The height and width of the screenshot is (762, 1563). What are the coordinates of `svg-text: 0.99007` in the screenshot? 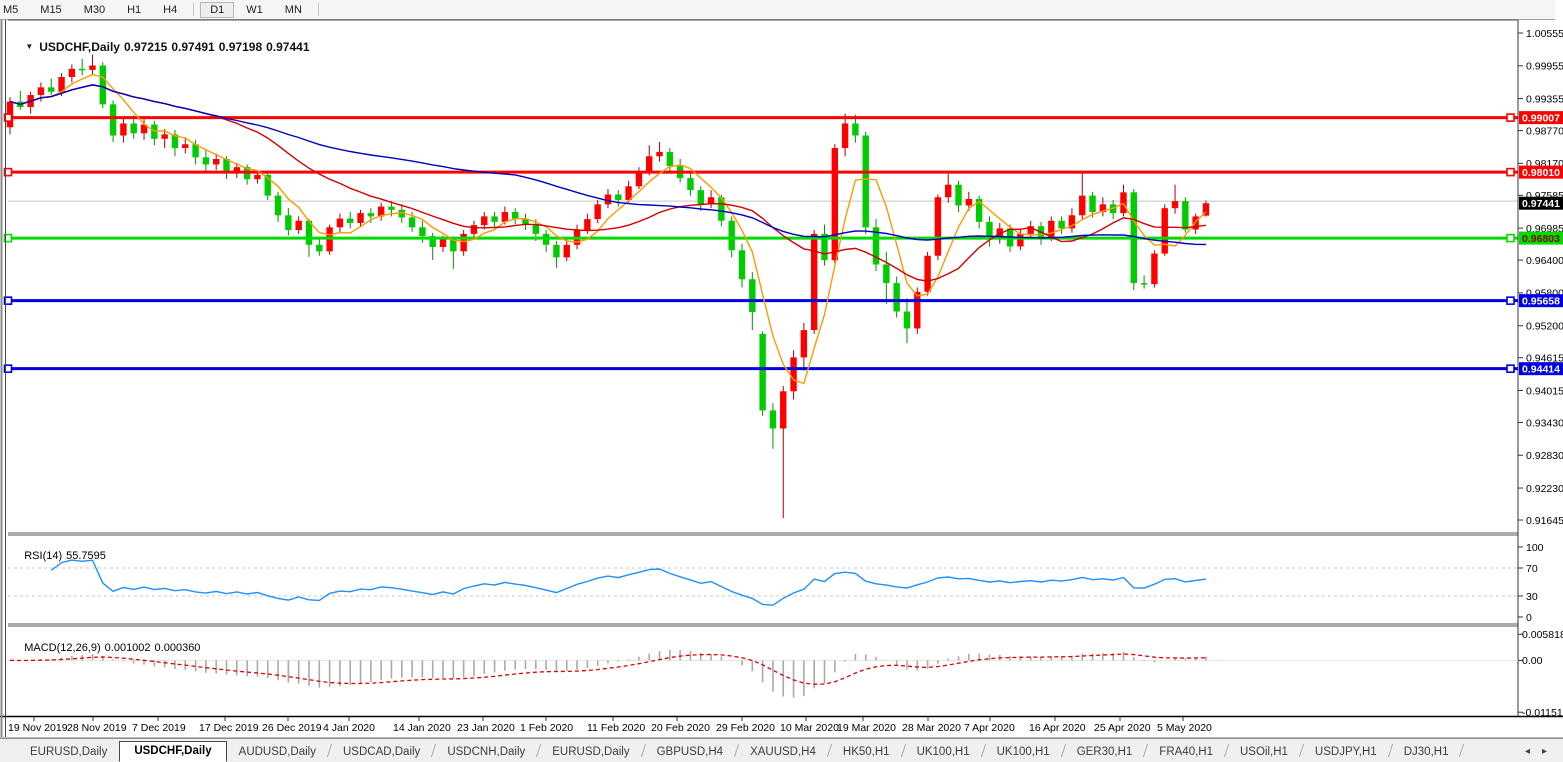 It's located at (1541, 118).